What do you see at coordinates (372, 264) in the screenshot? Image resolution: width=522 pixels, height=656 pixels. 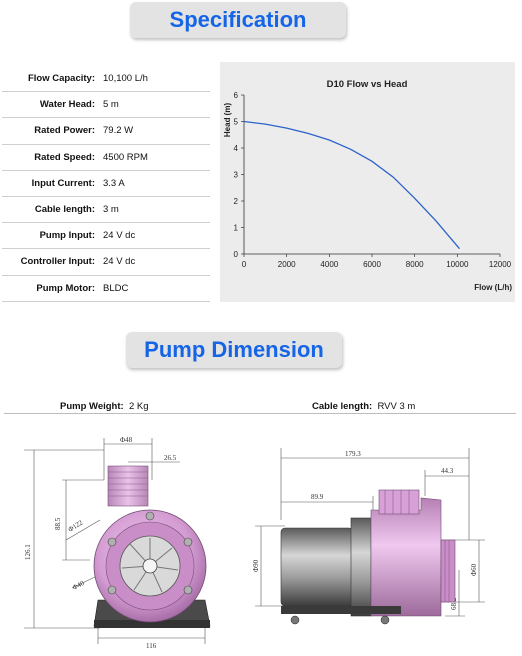 I see `x-tick-label: 6000` at bounding box center [372, 264].